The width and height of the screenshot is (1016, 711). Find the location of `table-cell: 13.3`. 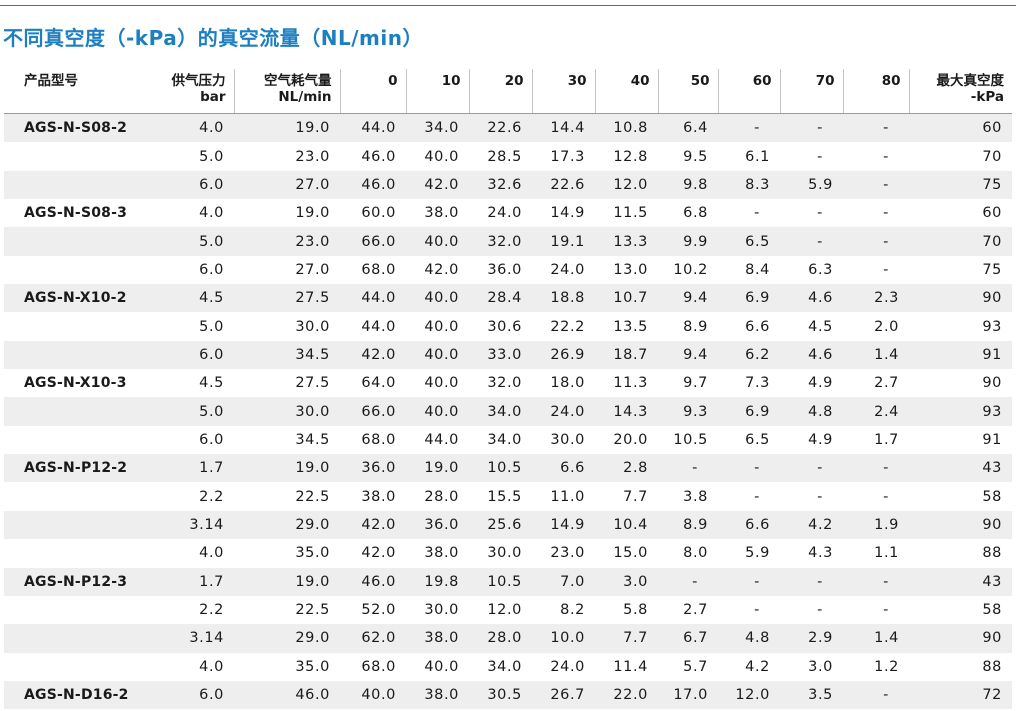

table-cell: 13.3 is located at coordinates (626, 241).